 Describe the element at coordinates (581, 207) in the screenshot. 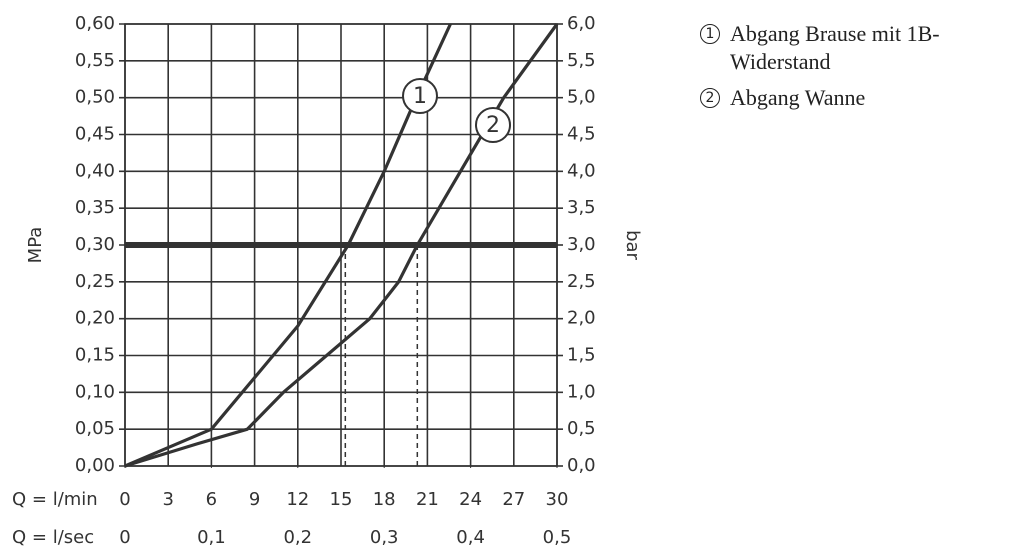

I see `y2-tick-label: 3,5` at that location.